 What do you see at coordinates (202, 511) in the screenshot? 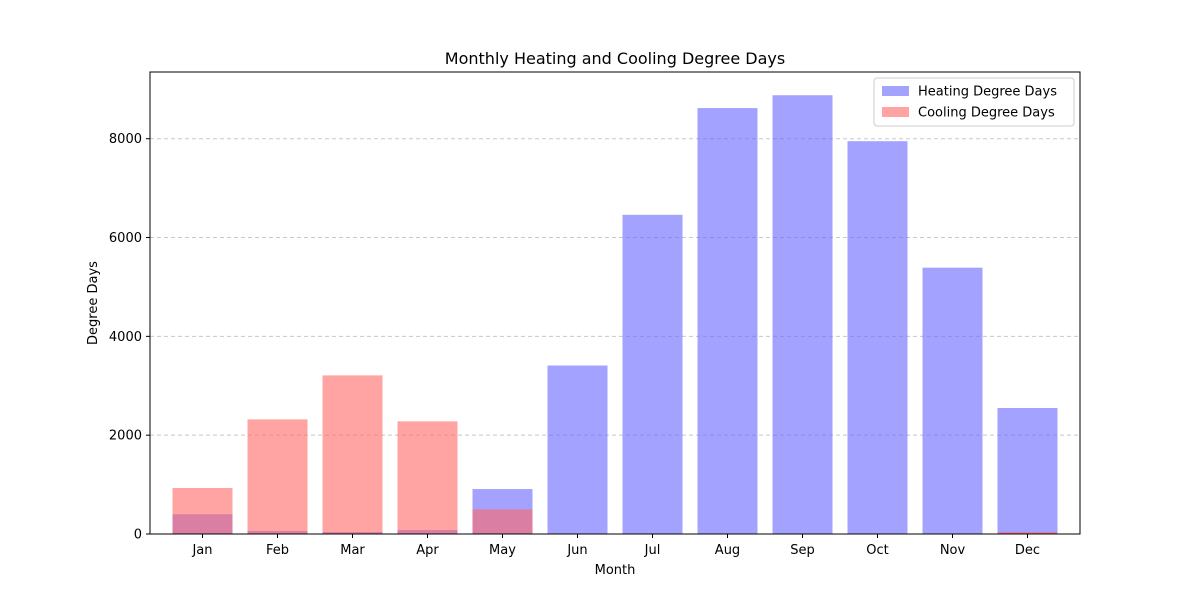
I see `bar-cooling-jan` at bounding box center [202, 511].